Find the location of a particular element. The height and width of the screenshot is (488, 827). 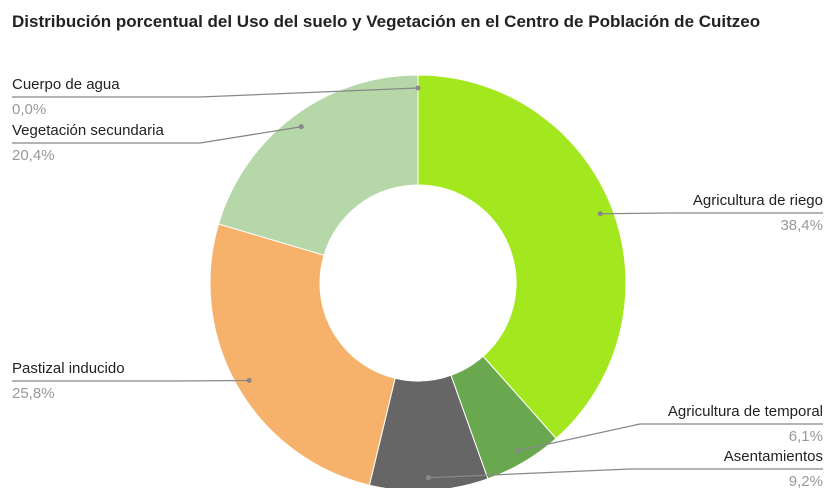

slice-label: Asentamientos is located at coordinates (773, 456).